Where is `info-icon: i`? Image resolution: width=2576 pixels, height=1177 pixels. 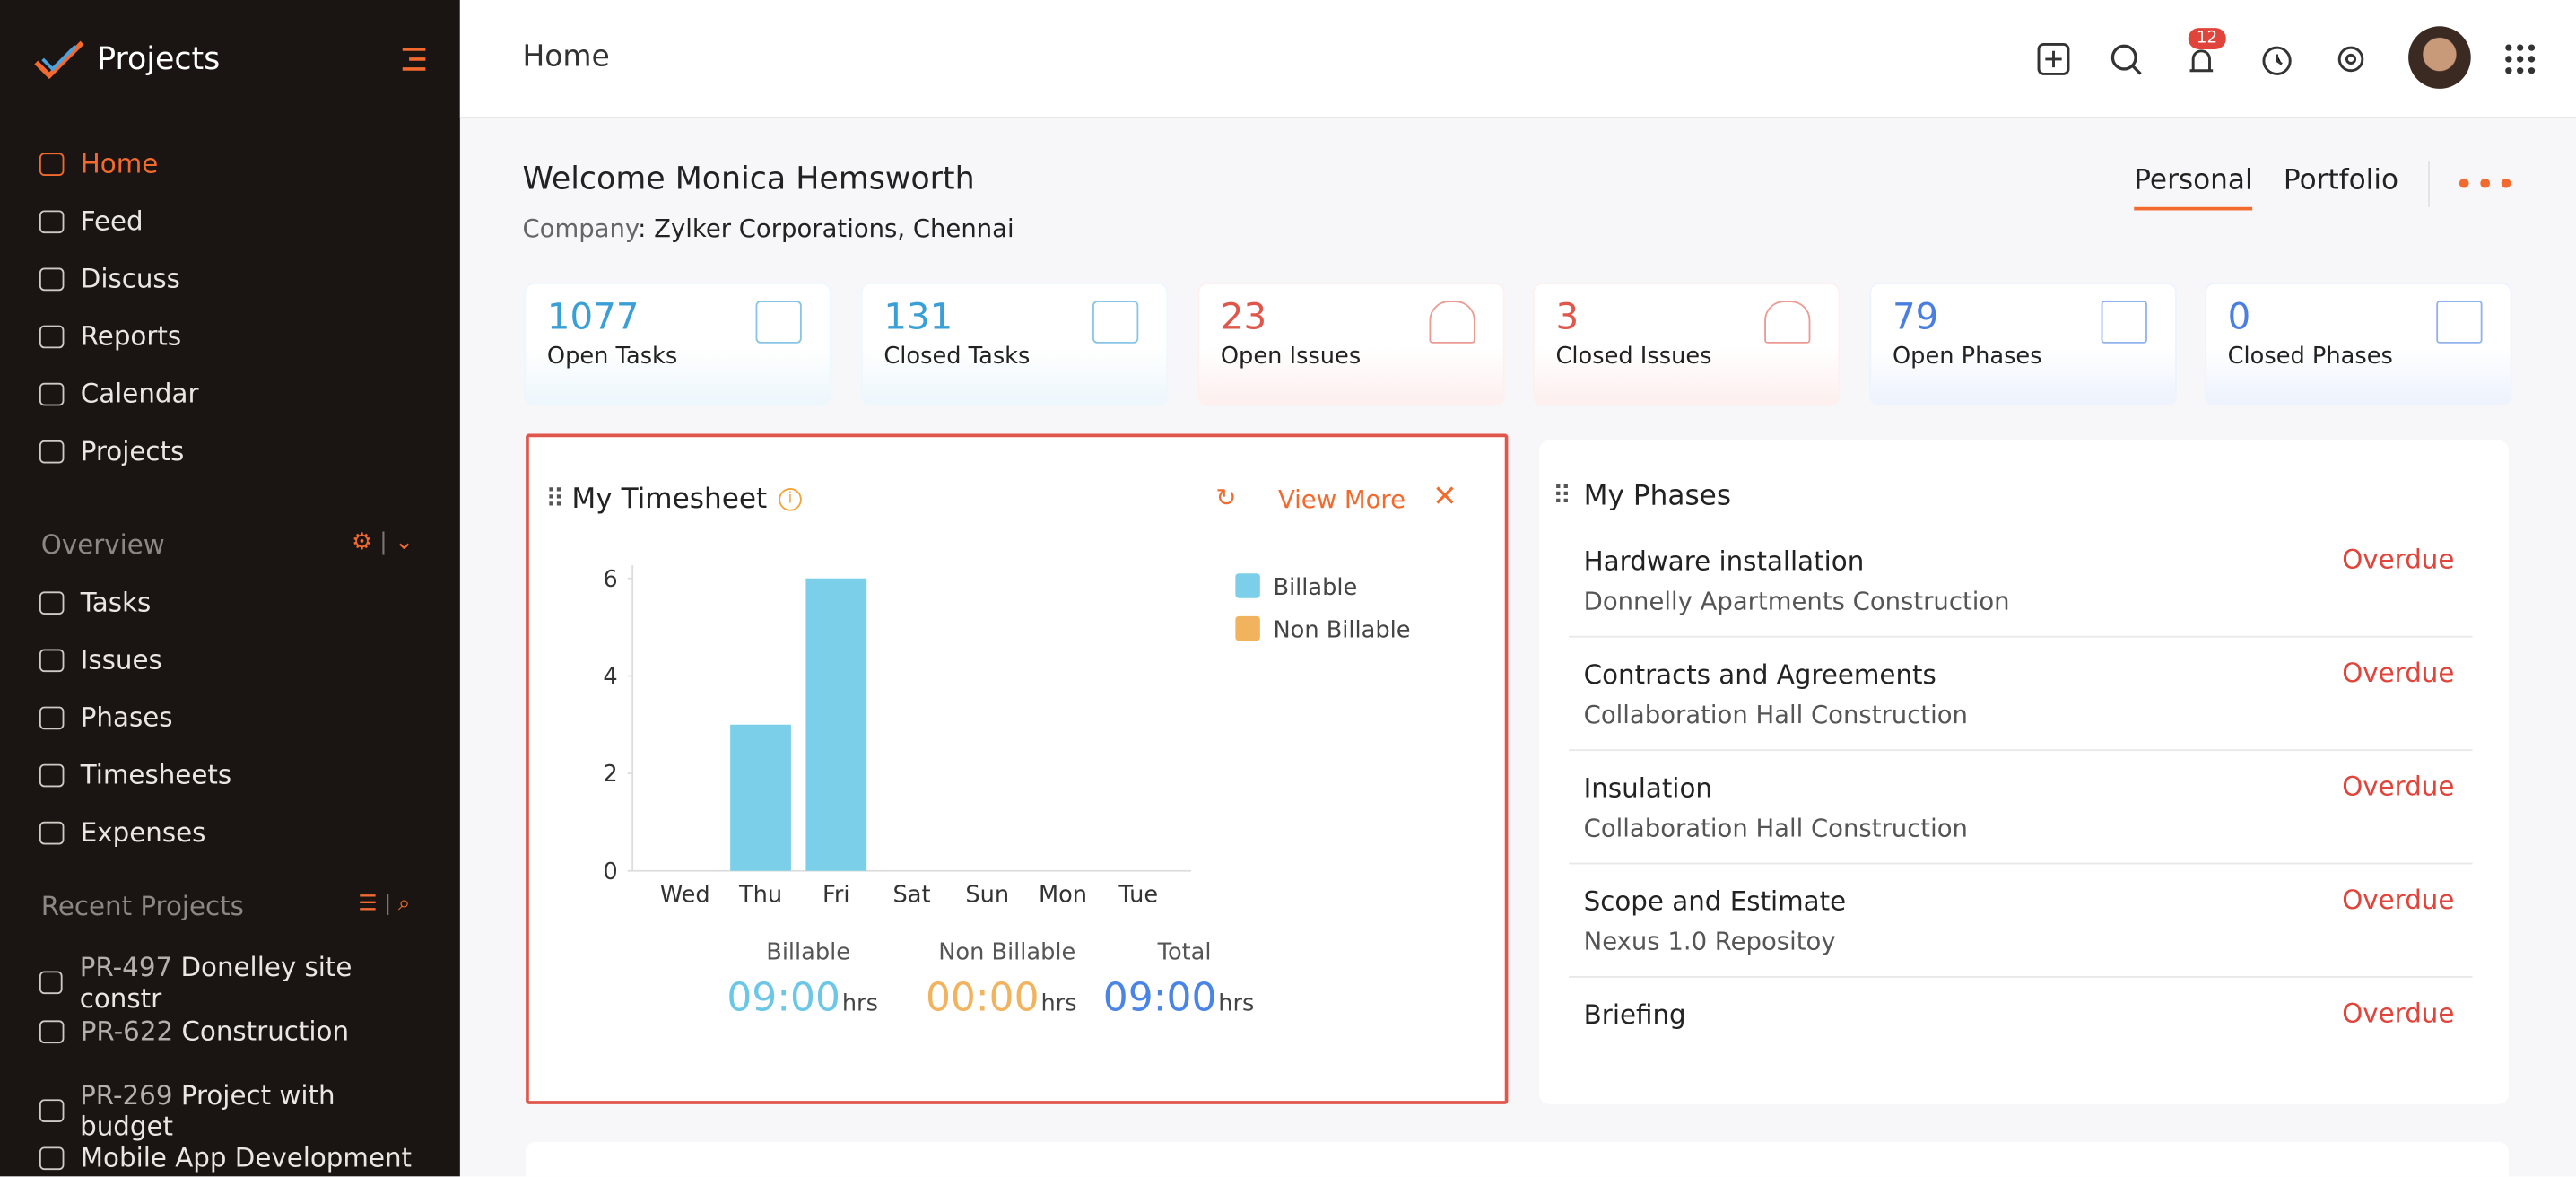 info-icon: i is located at coordinates (790, 499).